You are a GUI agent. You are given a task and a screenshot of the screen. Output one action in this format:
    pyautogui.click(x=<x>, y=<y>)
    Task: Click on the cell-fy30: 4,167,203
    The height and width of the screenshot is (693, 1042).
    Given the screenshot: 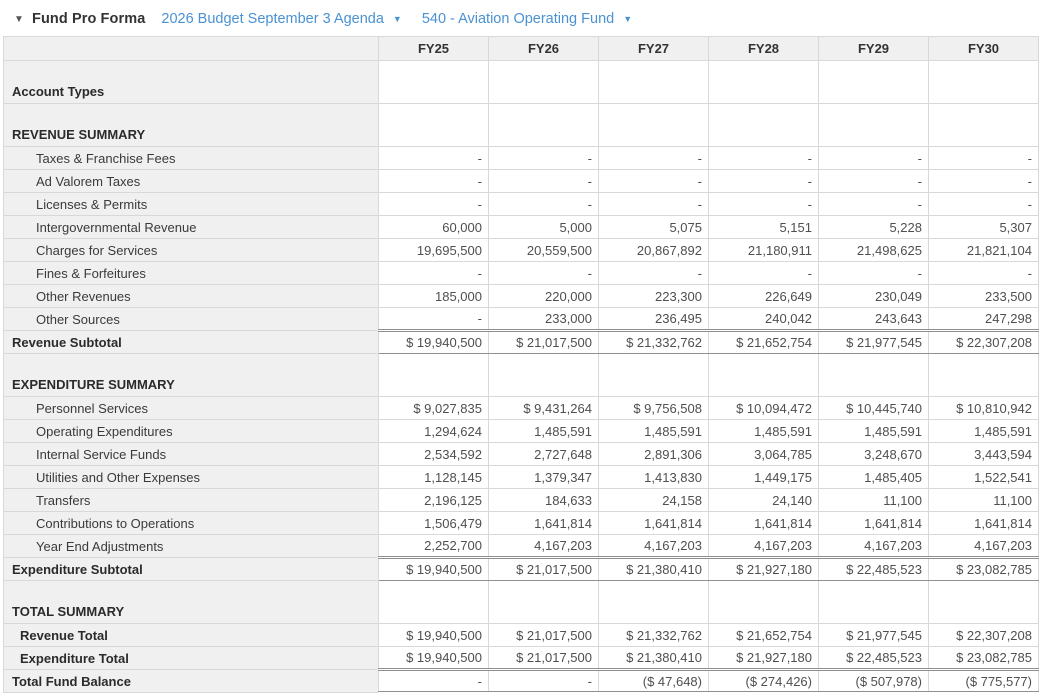 What is the action you would take?
    pyautogui.click(x=983, y=546)
    